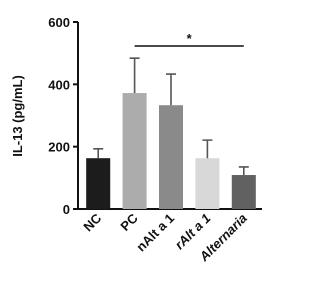  What do you see at coordinates (92, 222) in the screenshot?
I see `x-tick-label: NC` at bounding box center [92, 222].